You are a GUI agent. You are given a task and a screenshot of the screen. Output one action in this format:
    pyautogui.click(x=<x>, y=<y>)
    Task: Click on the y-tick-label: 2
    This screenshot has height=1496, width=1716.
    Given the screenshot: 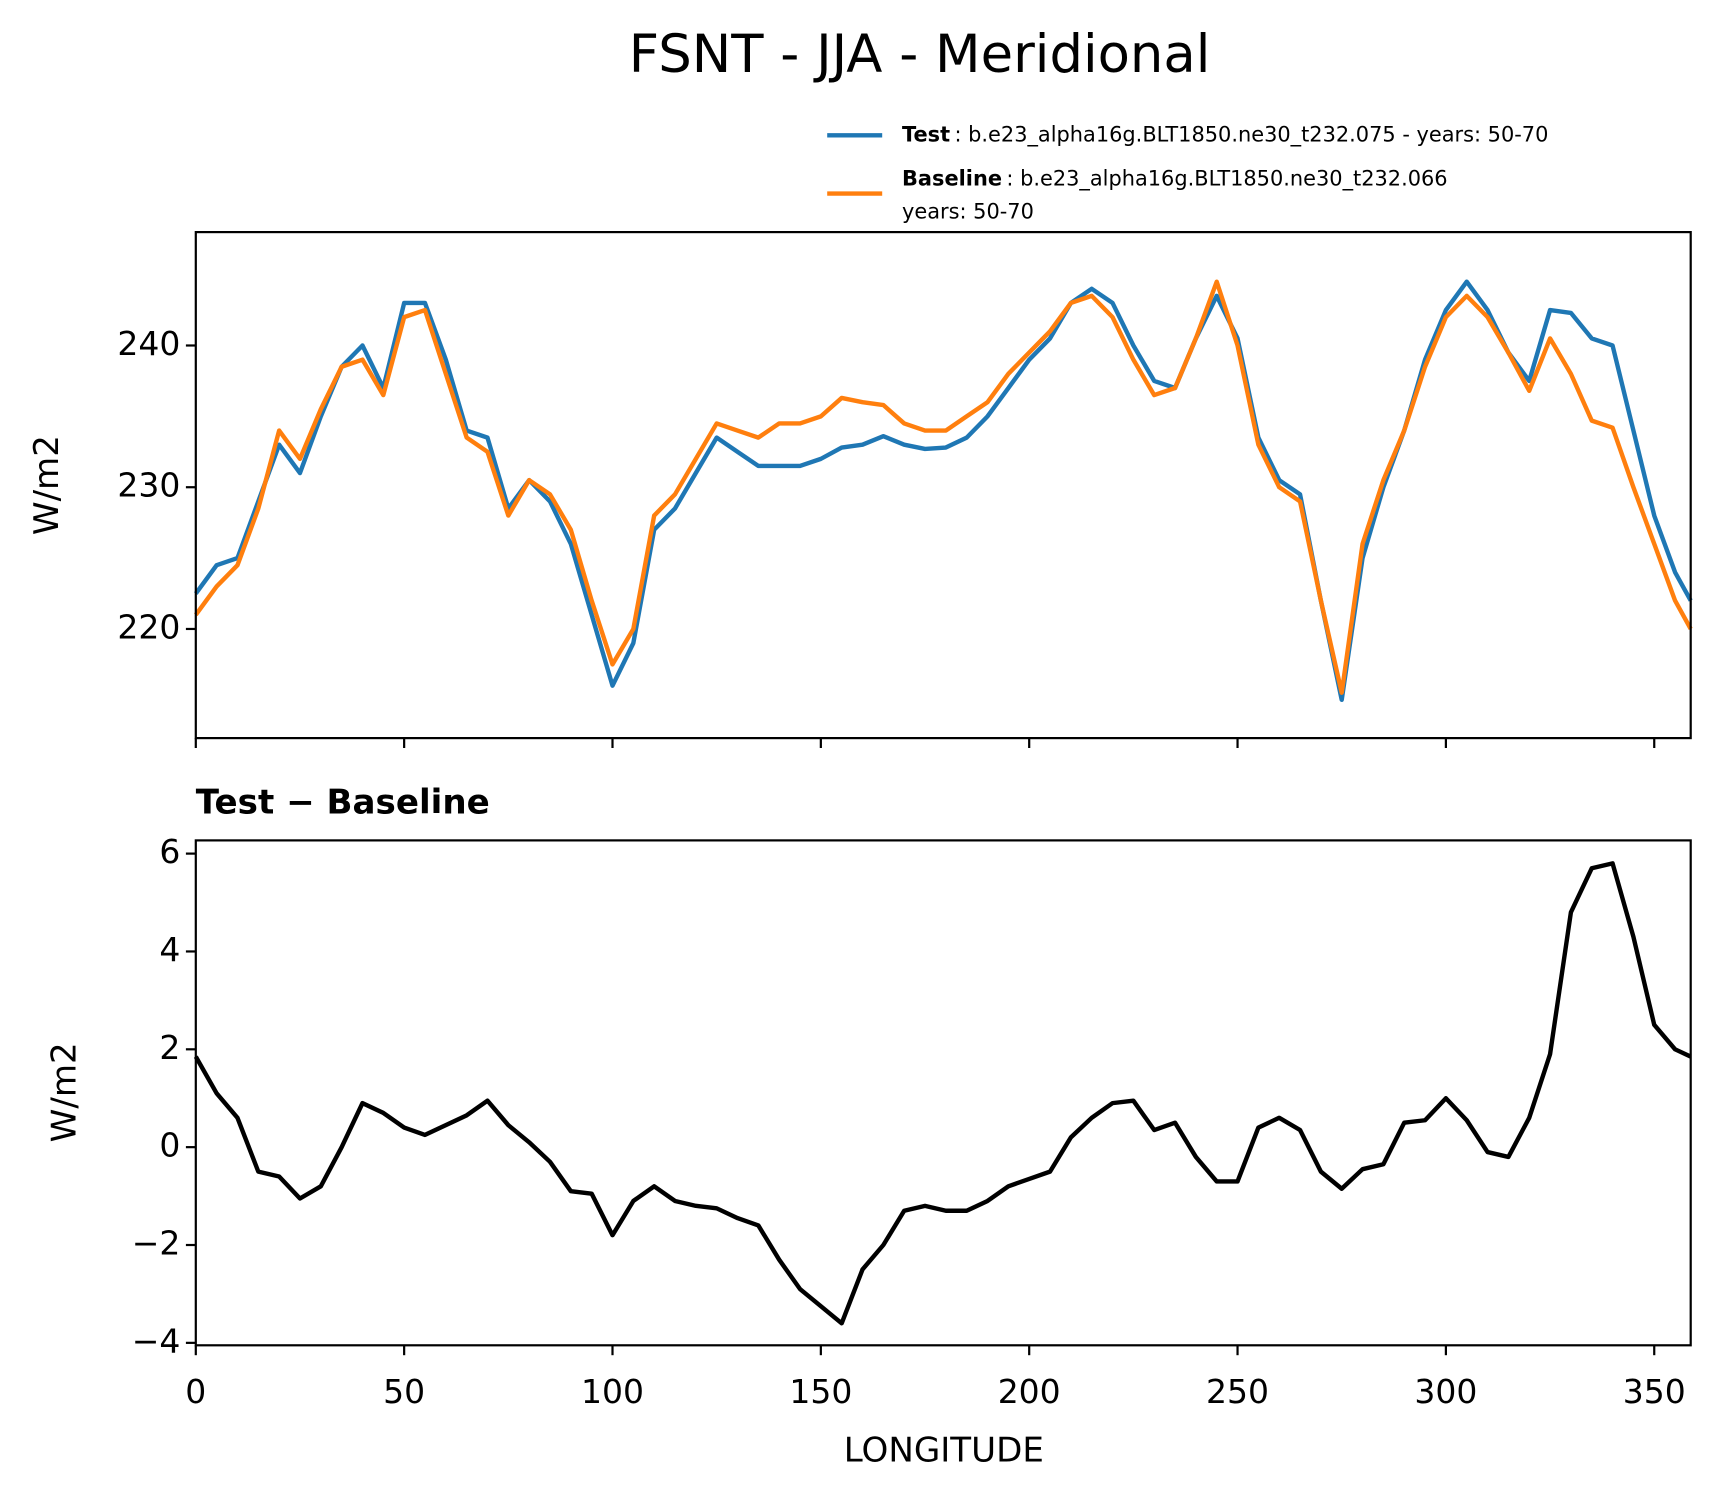 What is the action you would take?
    pyautogui.click(x=169, y=1047)
    